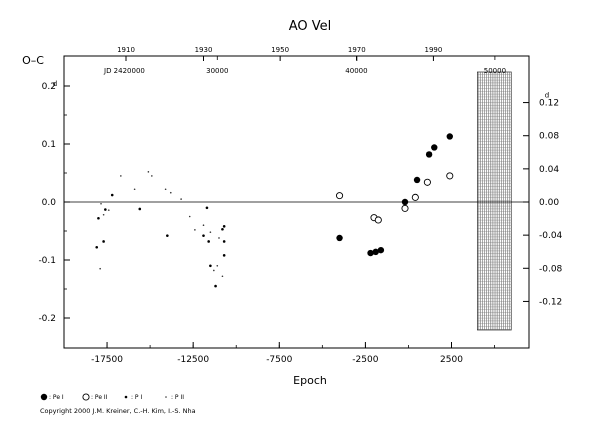  What do you see at coordinates (49, 203) in the screenshot?
I see `left-tick-label: 0.0` at bounding box center [49, 203].